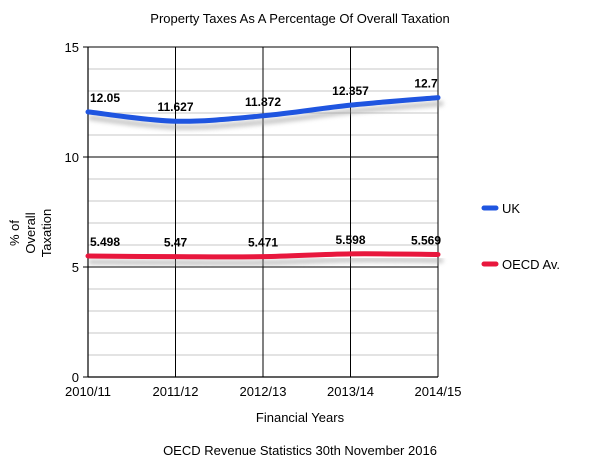 The height and width of the screenshot is (463, 600). Describe the element at coordinates (511, 208) in the screenshot. I see `legend-label-uk: UK` at that location.